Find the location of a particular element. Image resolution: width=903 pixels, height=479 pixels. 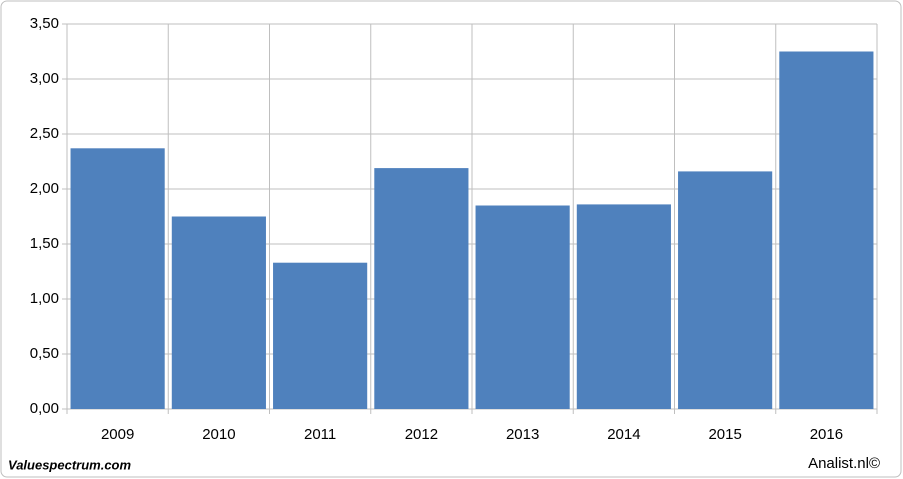

y-tick-label: 3,00 is located at coordinates (44, 78).